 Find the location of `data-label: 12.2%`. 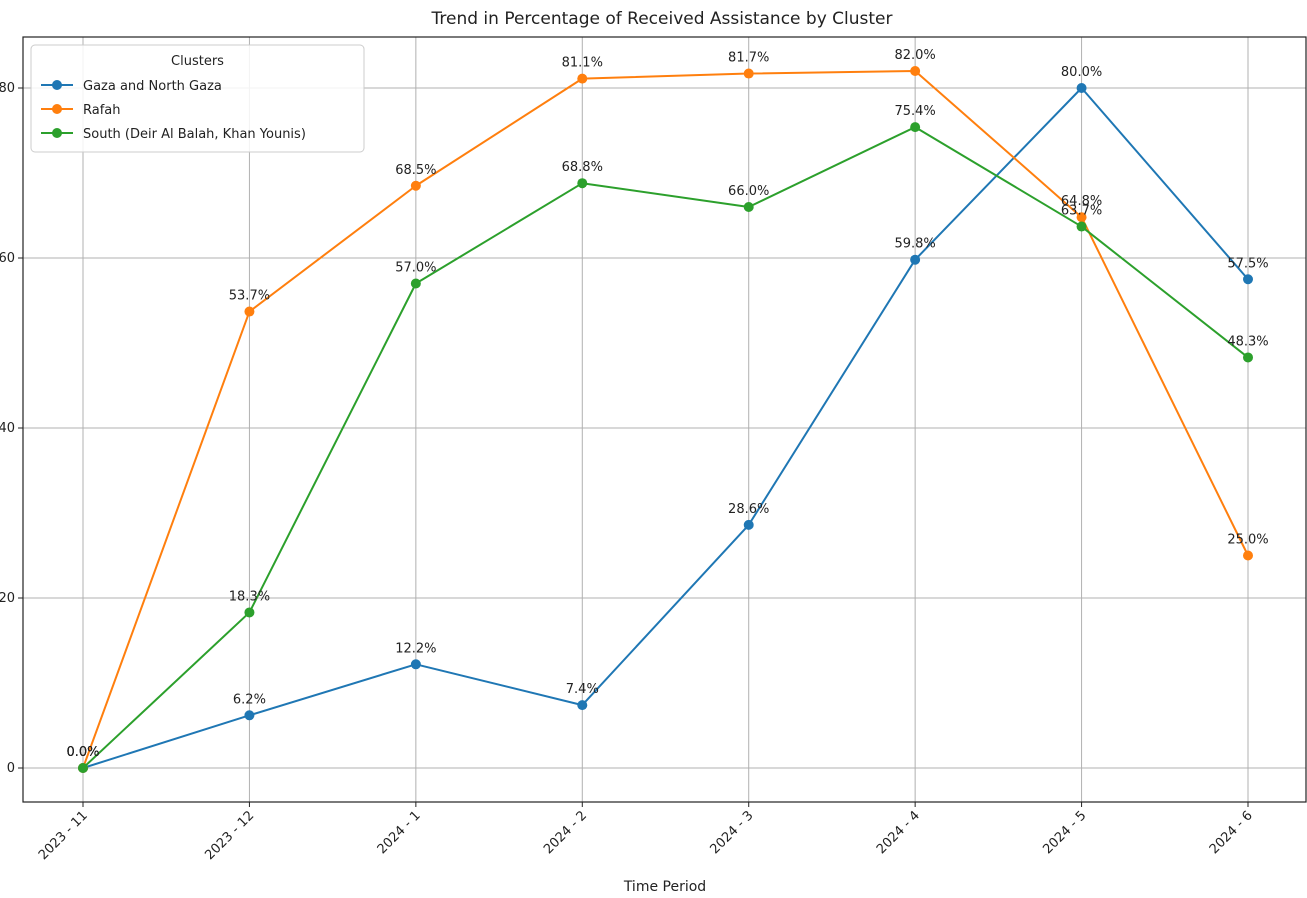

data-label: 12.2% is located at coordinates (415, 648).